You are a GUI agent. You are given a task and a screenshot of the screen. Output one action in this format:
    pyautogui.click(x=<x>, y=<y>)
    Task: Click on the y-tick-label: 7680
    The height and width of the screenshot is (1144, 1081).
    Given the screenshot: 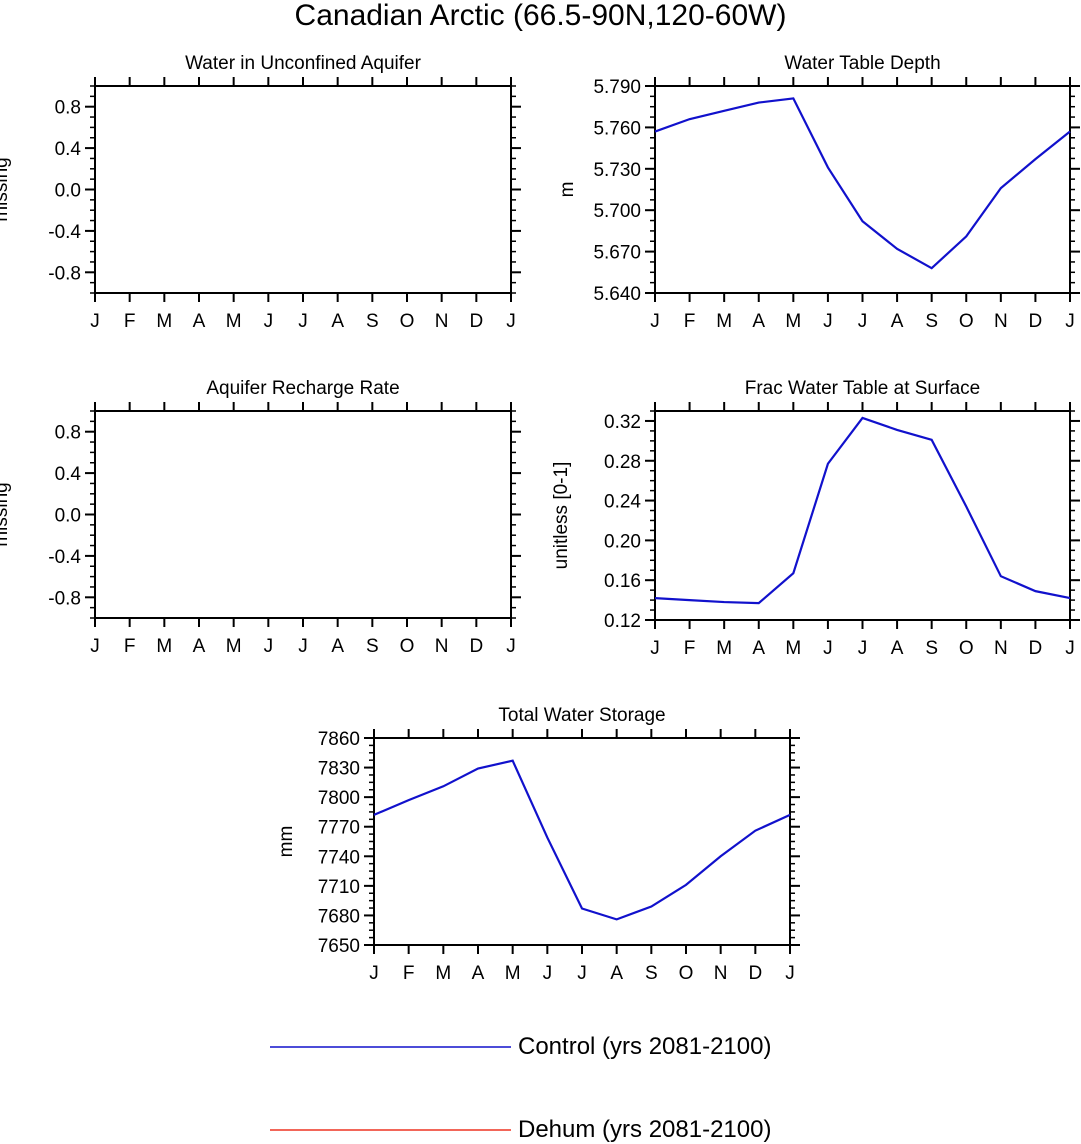 What is the action you would take?
    pyautogui.click(x=339, y=916)
    